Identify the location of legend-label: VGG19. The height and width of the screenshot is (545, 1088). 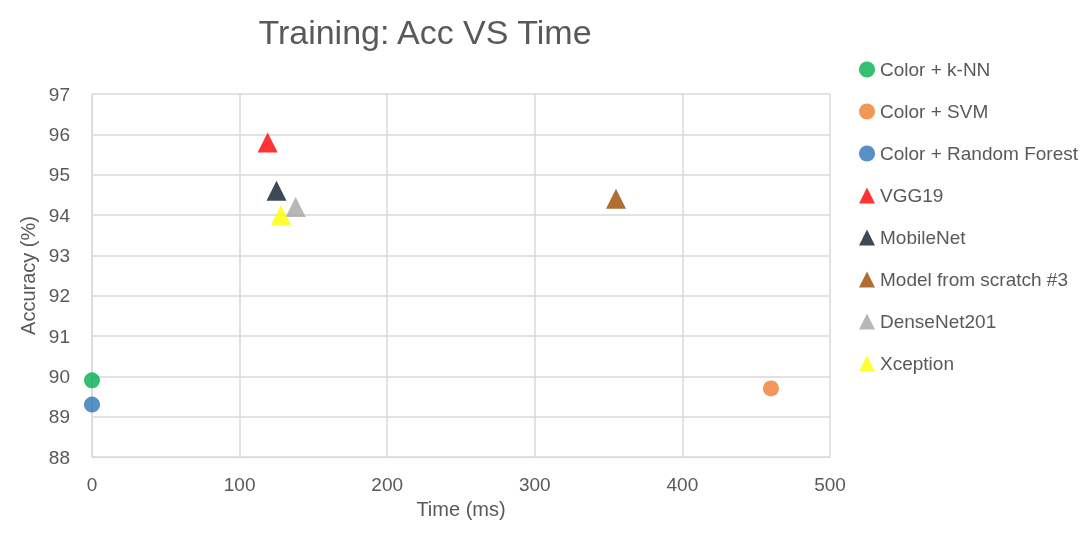
(912, 195).